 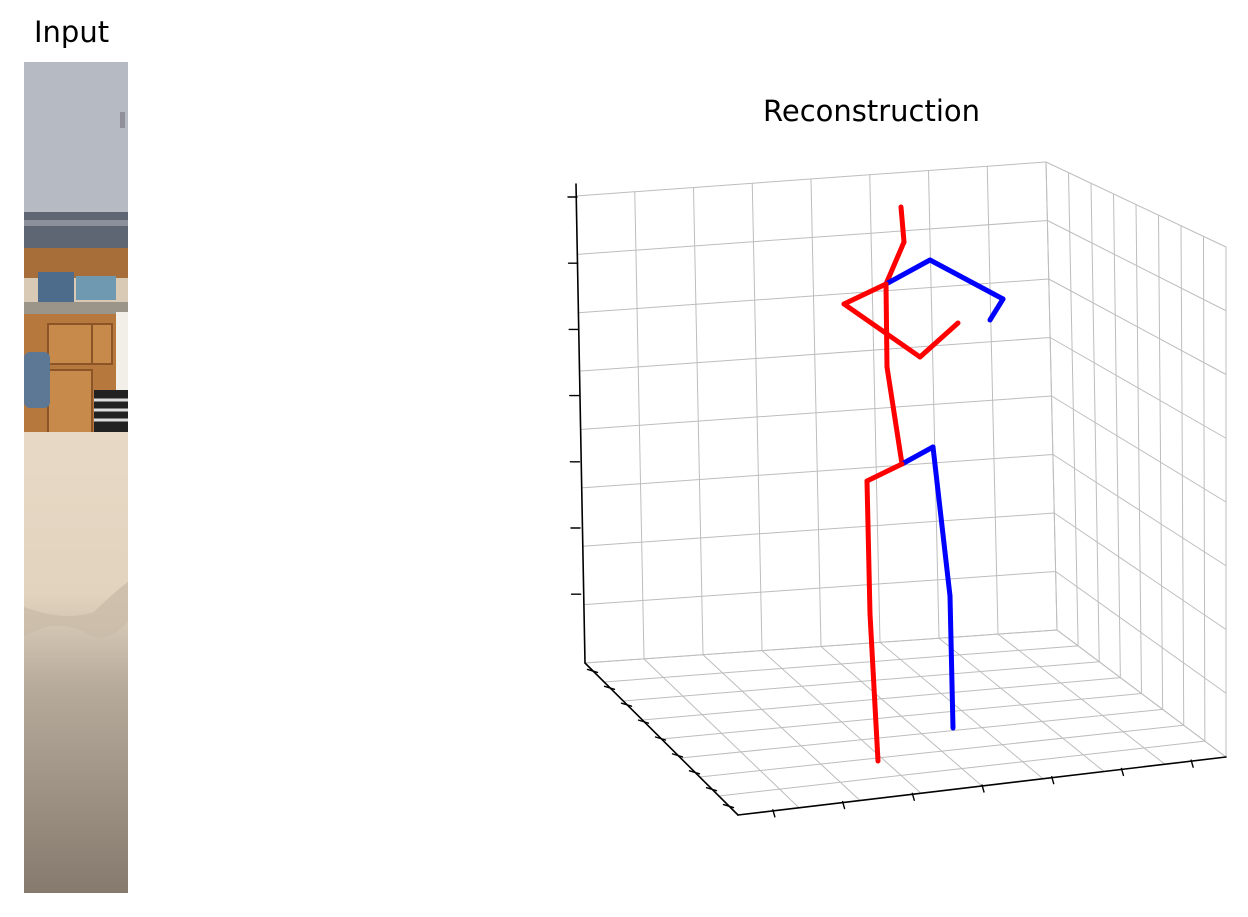 I want to click on bone-r_elbow-r_wrist, so click(x=996, y=309).